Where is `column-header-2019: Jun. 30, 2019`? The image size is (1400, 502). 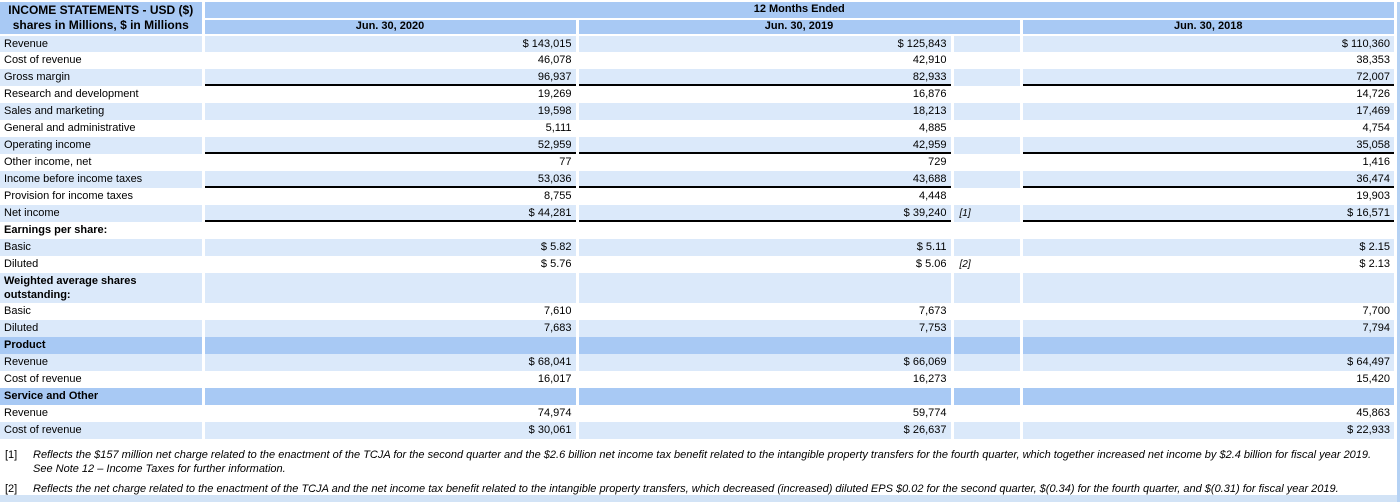 column-header-2019: Jun. 30, 2019 is located at coordinates (798, 27).